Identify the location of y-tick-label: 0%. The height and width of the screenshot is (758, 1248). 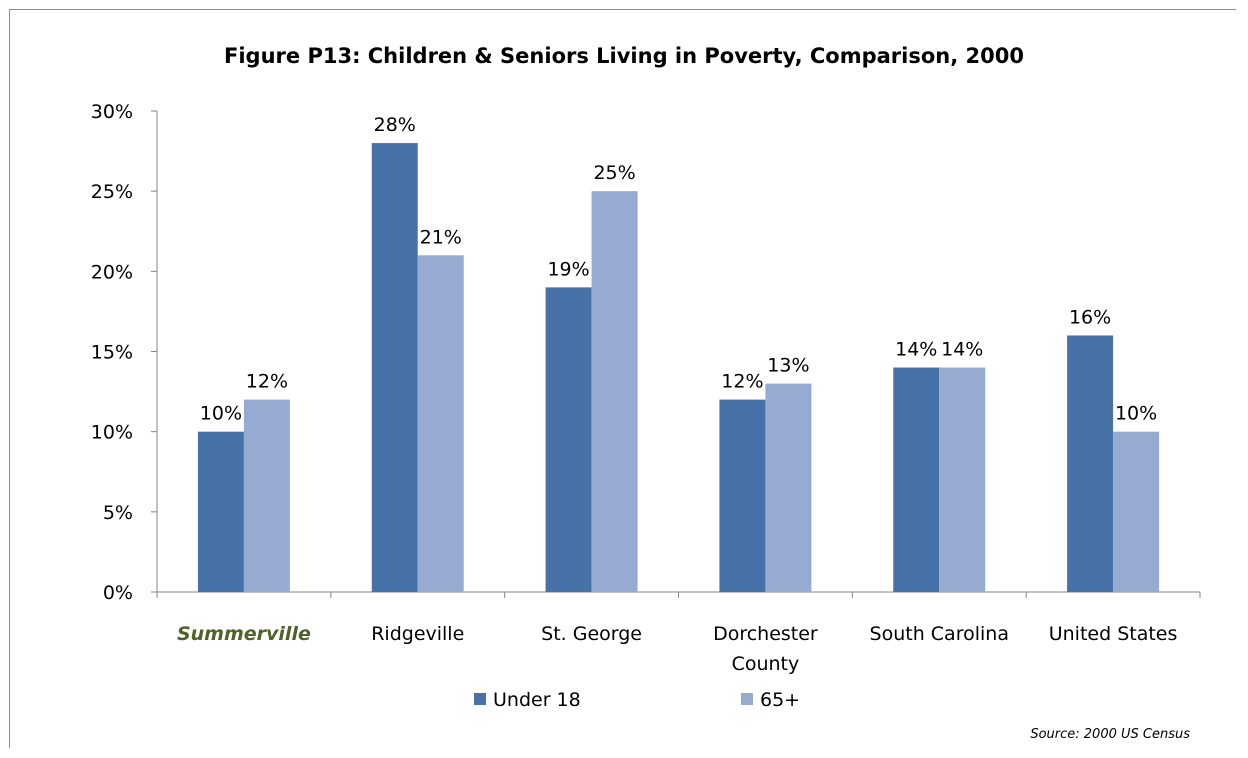
(118, 593).